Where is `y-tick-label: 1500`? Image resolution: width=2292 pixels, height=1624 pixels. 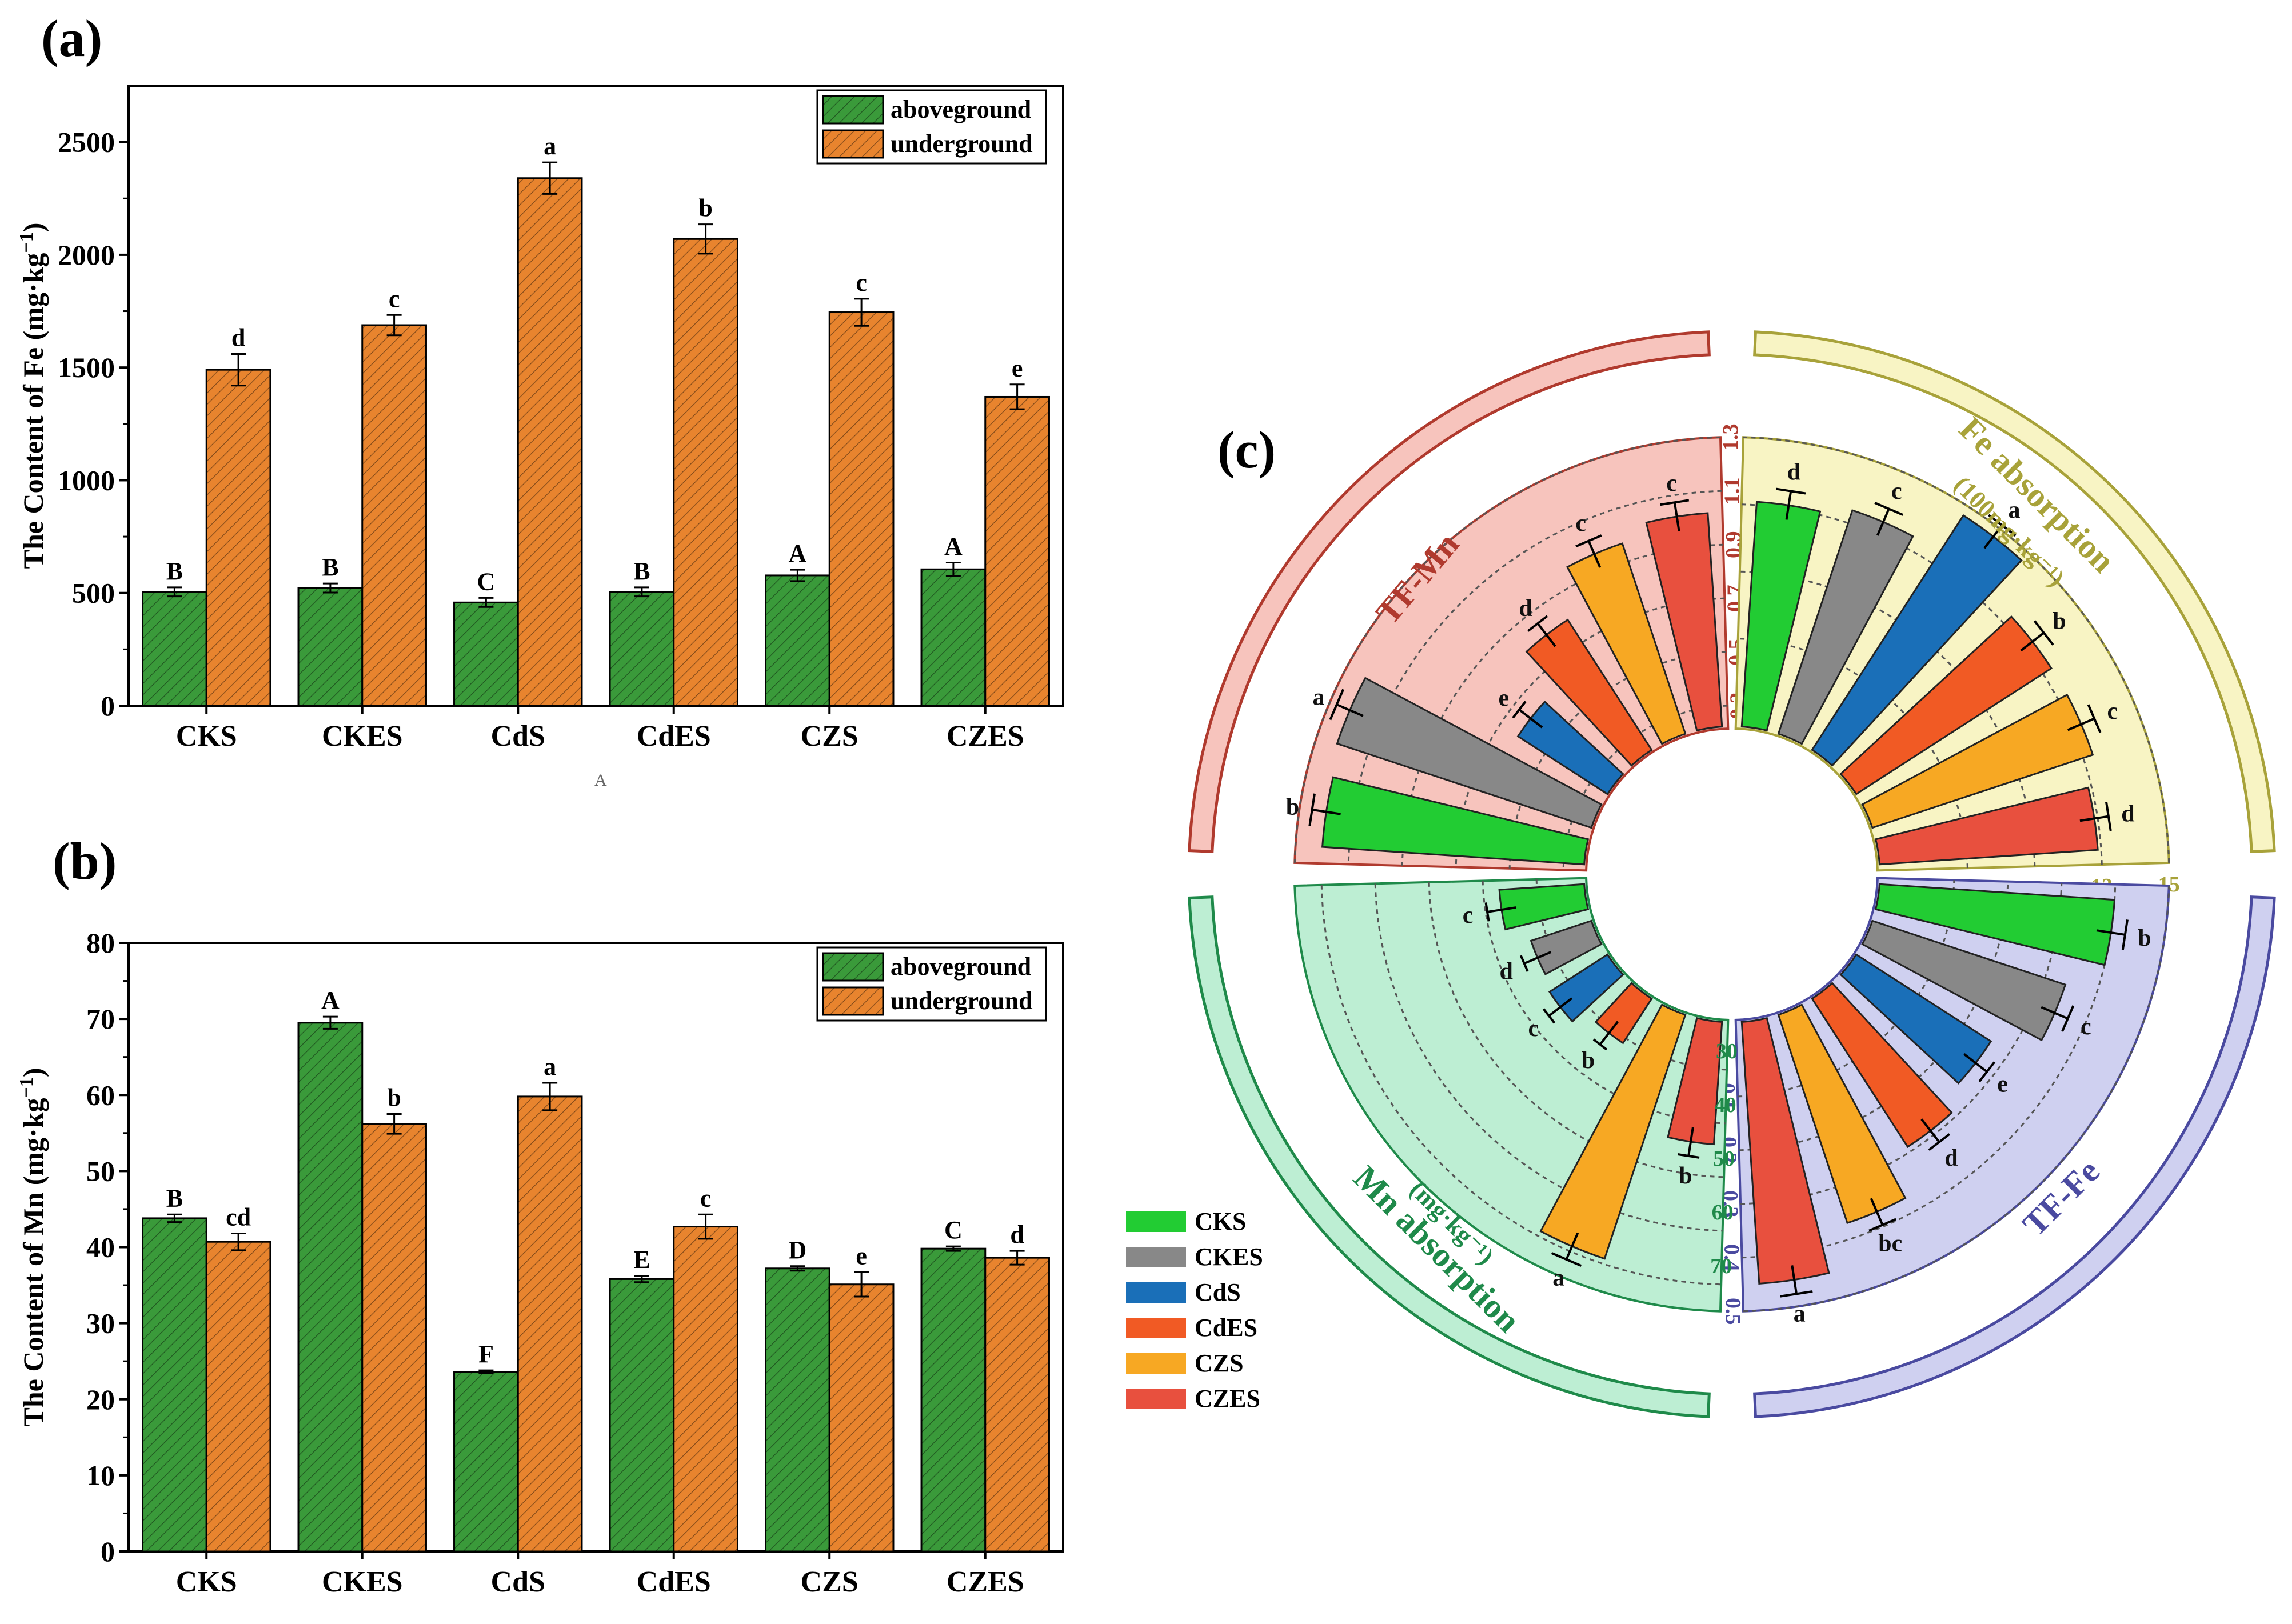
y-tick-label: 1500 is located at coordinates (86, 367).